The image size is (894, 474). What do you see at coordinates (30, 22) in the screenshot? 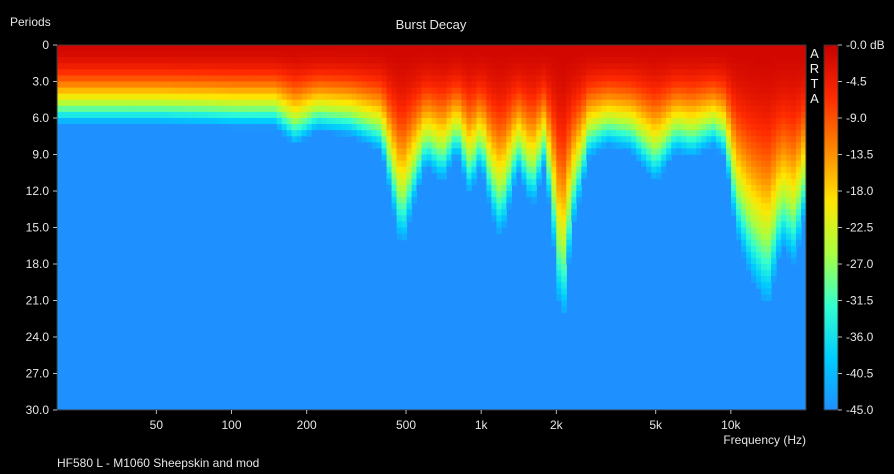
I see `y-axis-label: Periods` at bounding box center [30, 22].